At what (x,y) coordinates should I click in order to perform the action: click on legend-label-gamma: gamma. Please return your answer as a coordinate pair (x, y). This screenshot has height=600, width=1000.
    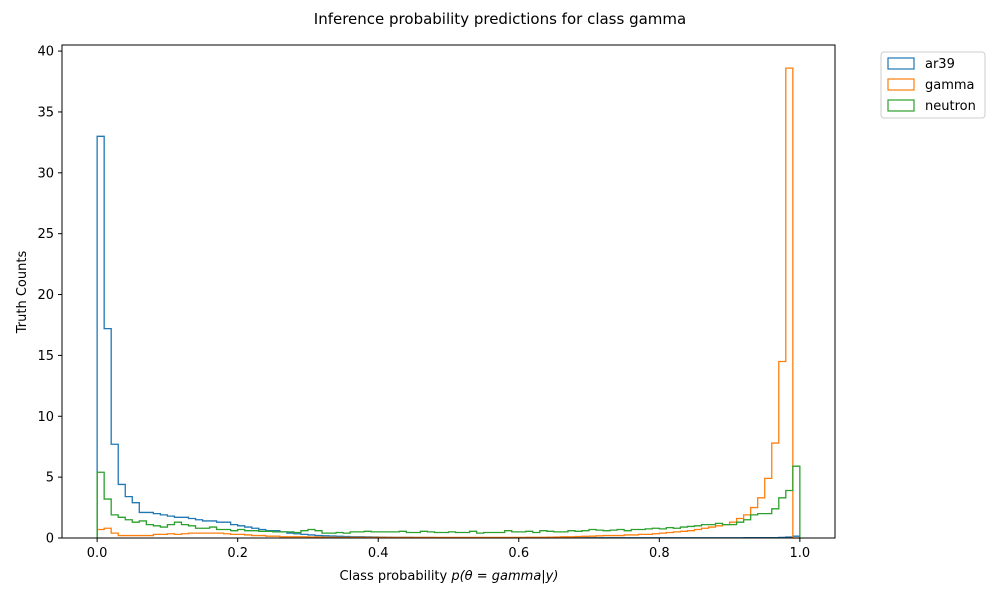
    Looking at the image, I should click on (950, 85).